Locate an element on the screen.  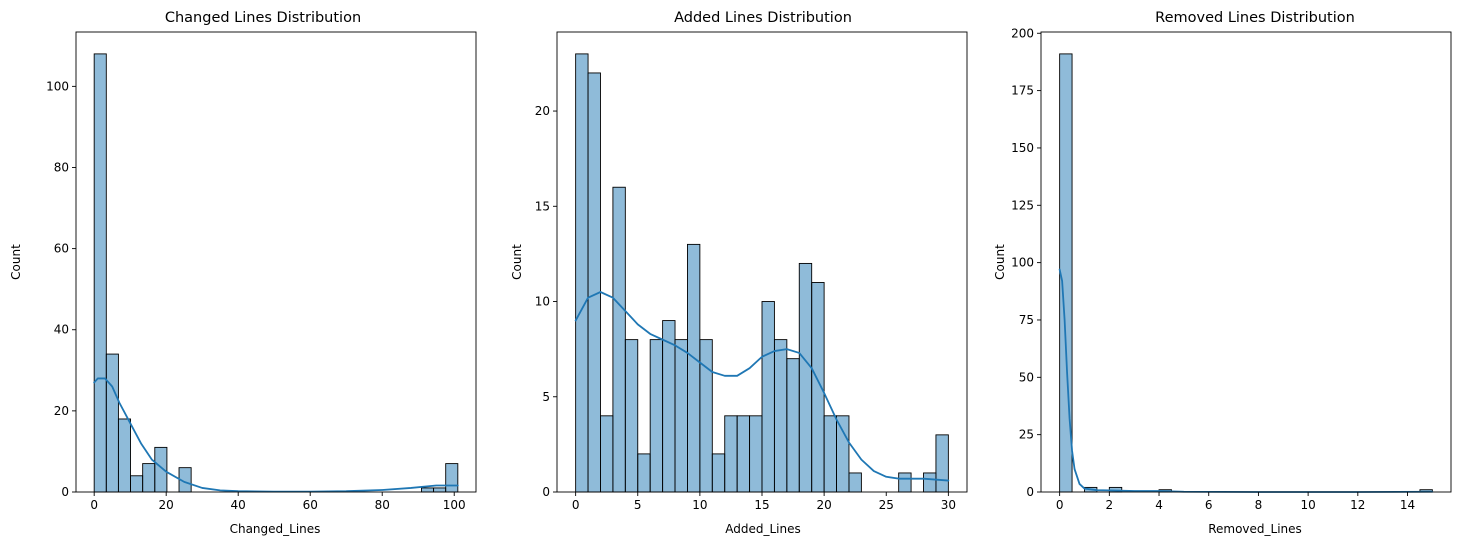
y-tick-label: 25 is located at coordinates (1026, 435).